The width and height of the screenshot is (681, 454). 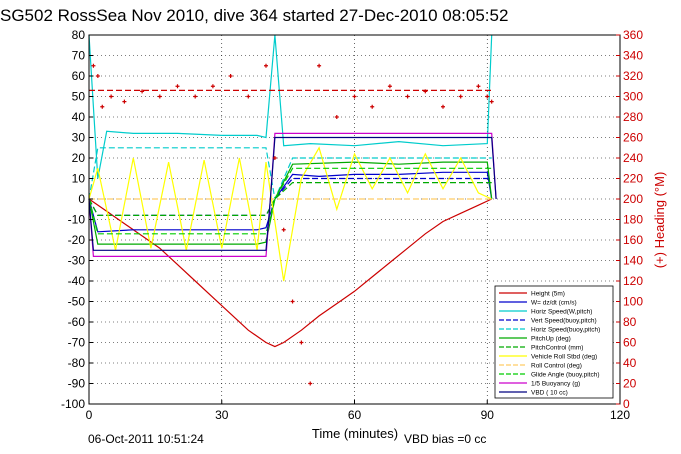 I want to click on y-tick-label-left: -80, so click(x=77, y=363).